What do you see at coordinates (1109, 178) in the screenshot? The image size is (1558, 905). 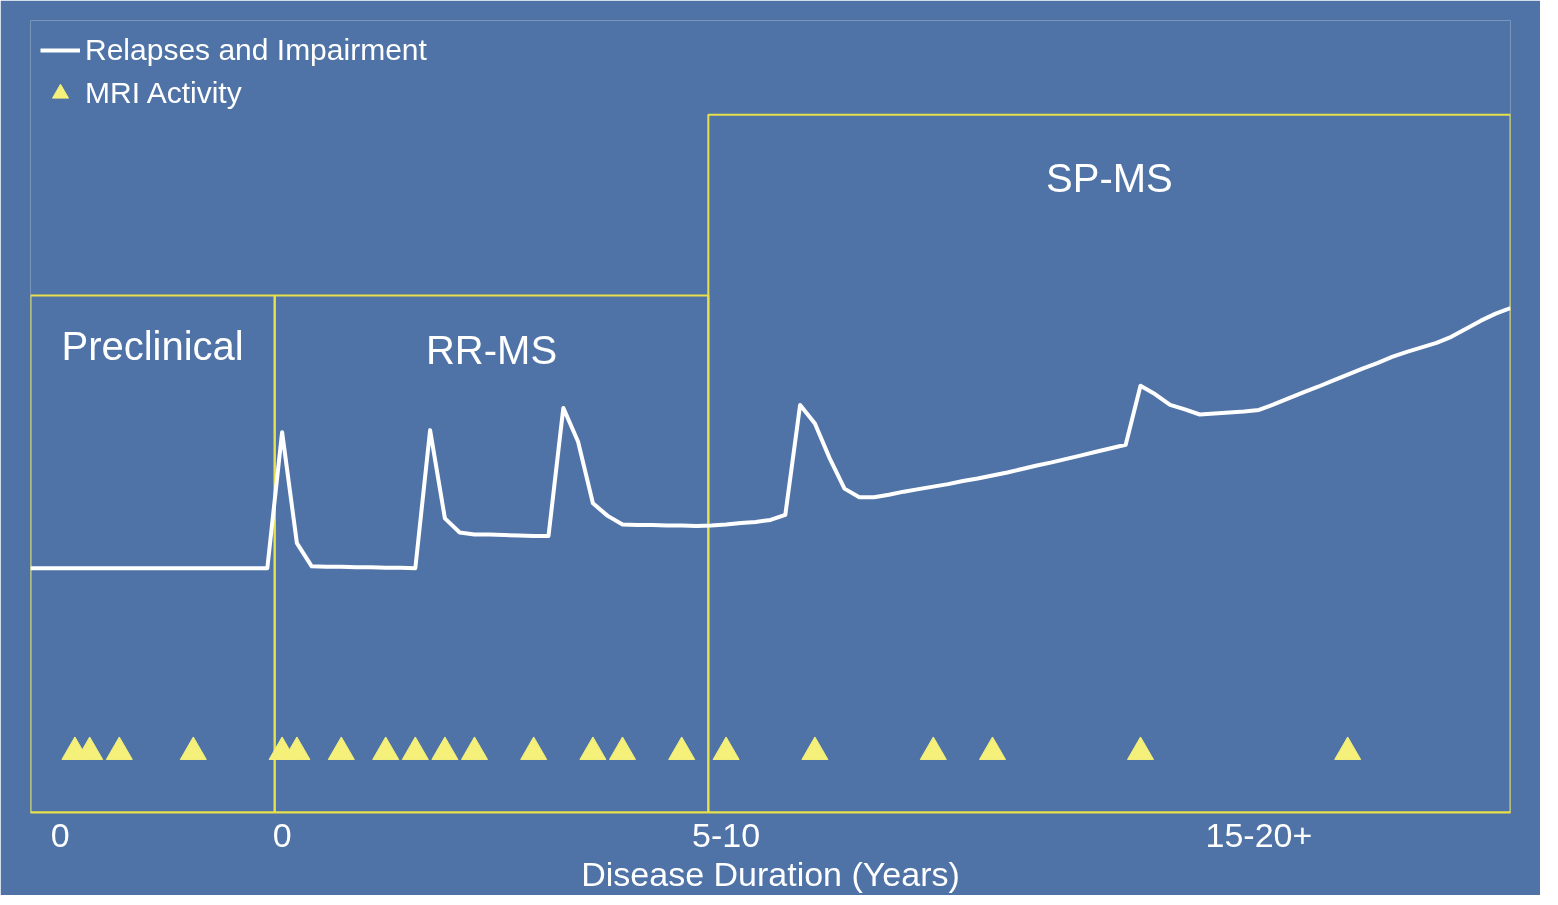 I see `text: SP-MS` at bounding box center [1109, 178].